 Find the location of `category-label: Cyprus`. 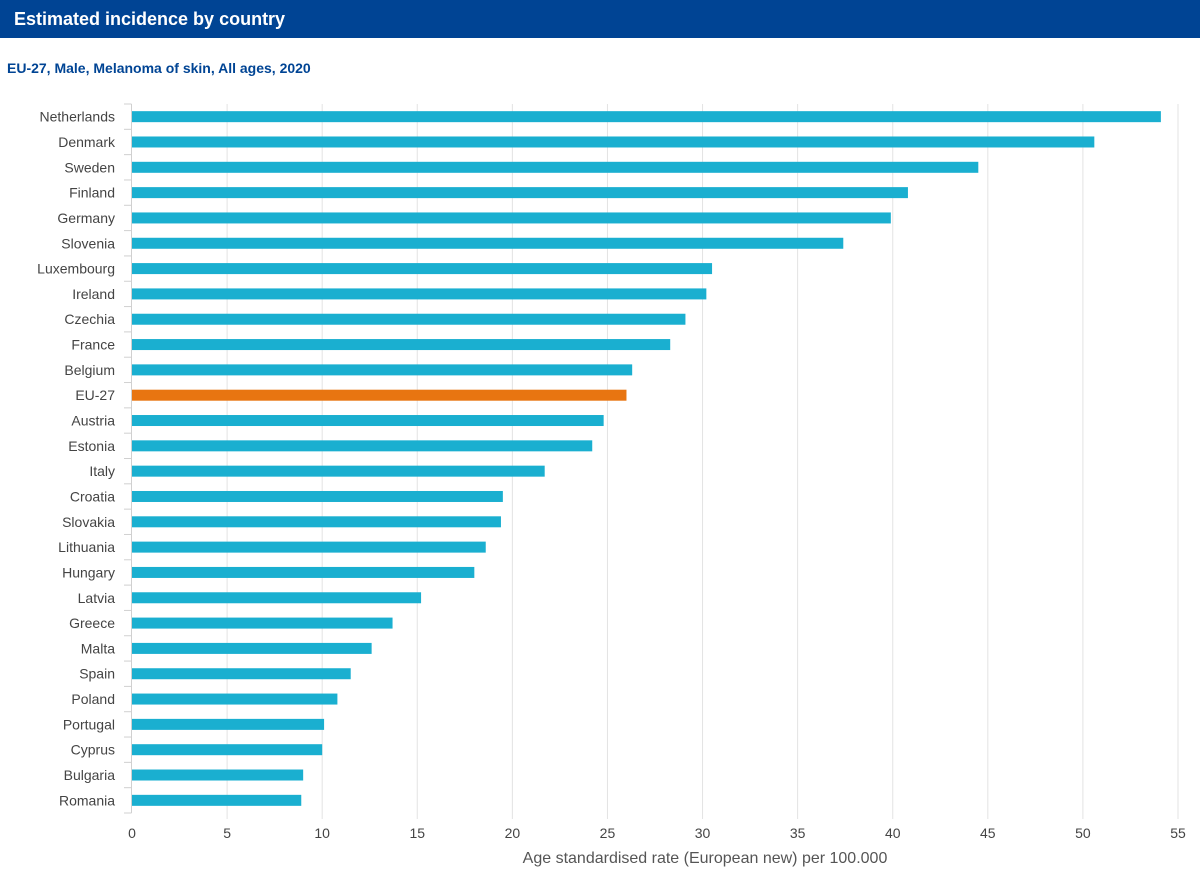

category-label: Cyprus is located at coordinates (93, 750).